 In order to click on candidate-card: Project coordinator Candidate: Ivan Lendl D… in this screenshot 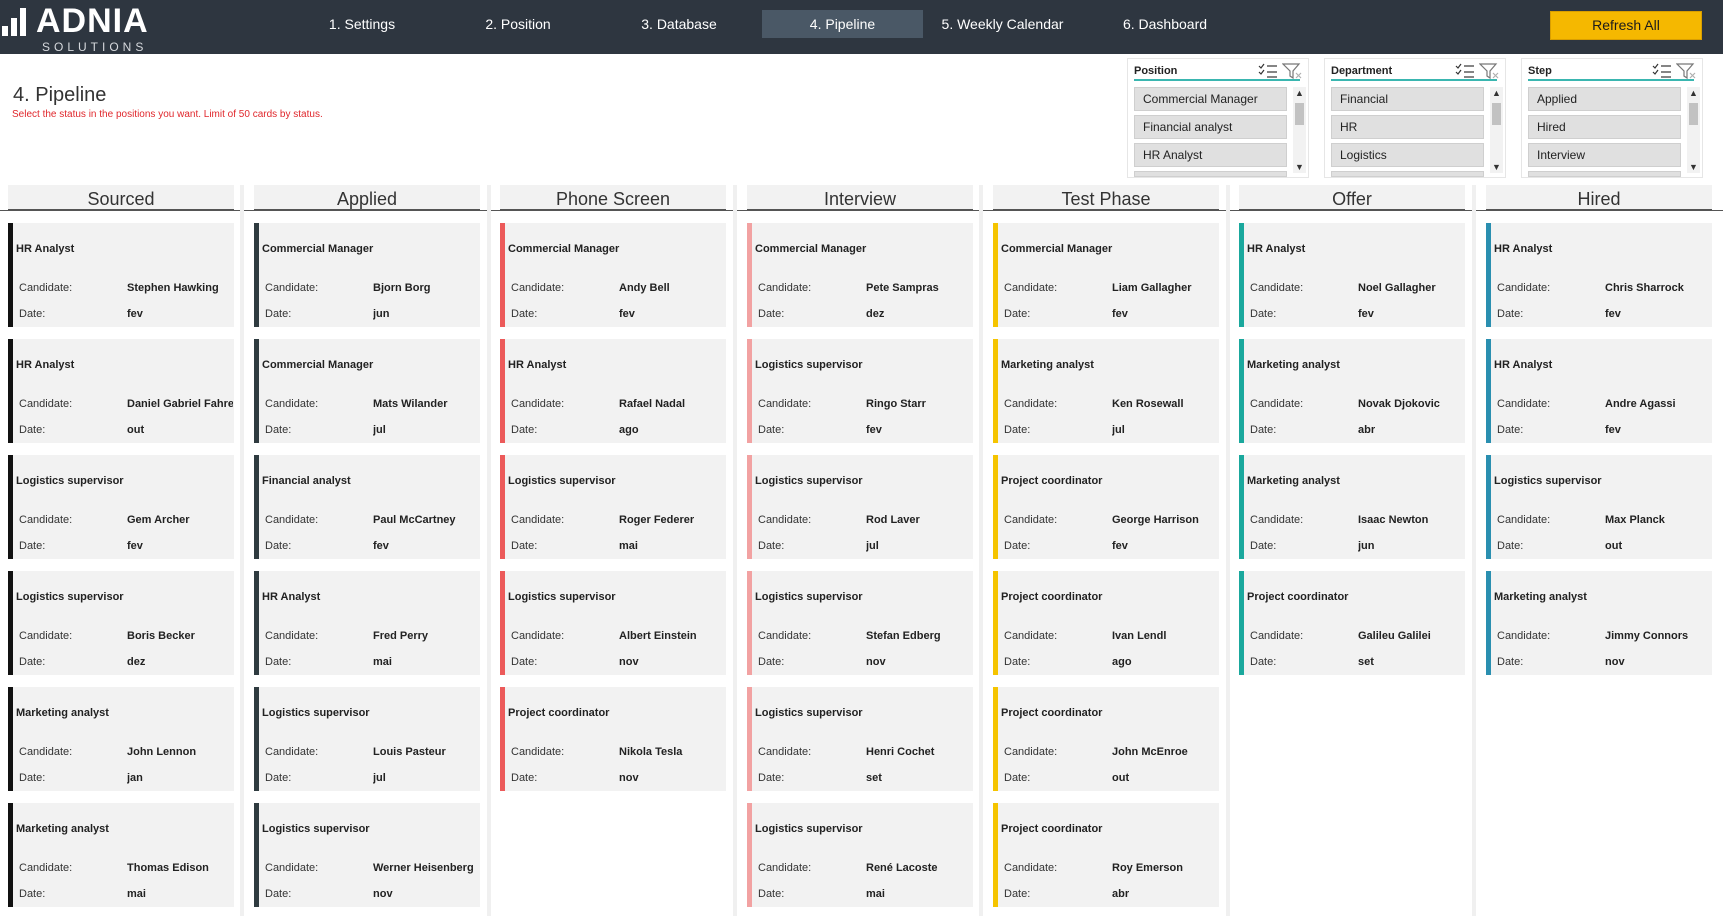, I will do `click(1106, 623)`.